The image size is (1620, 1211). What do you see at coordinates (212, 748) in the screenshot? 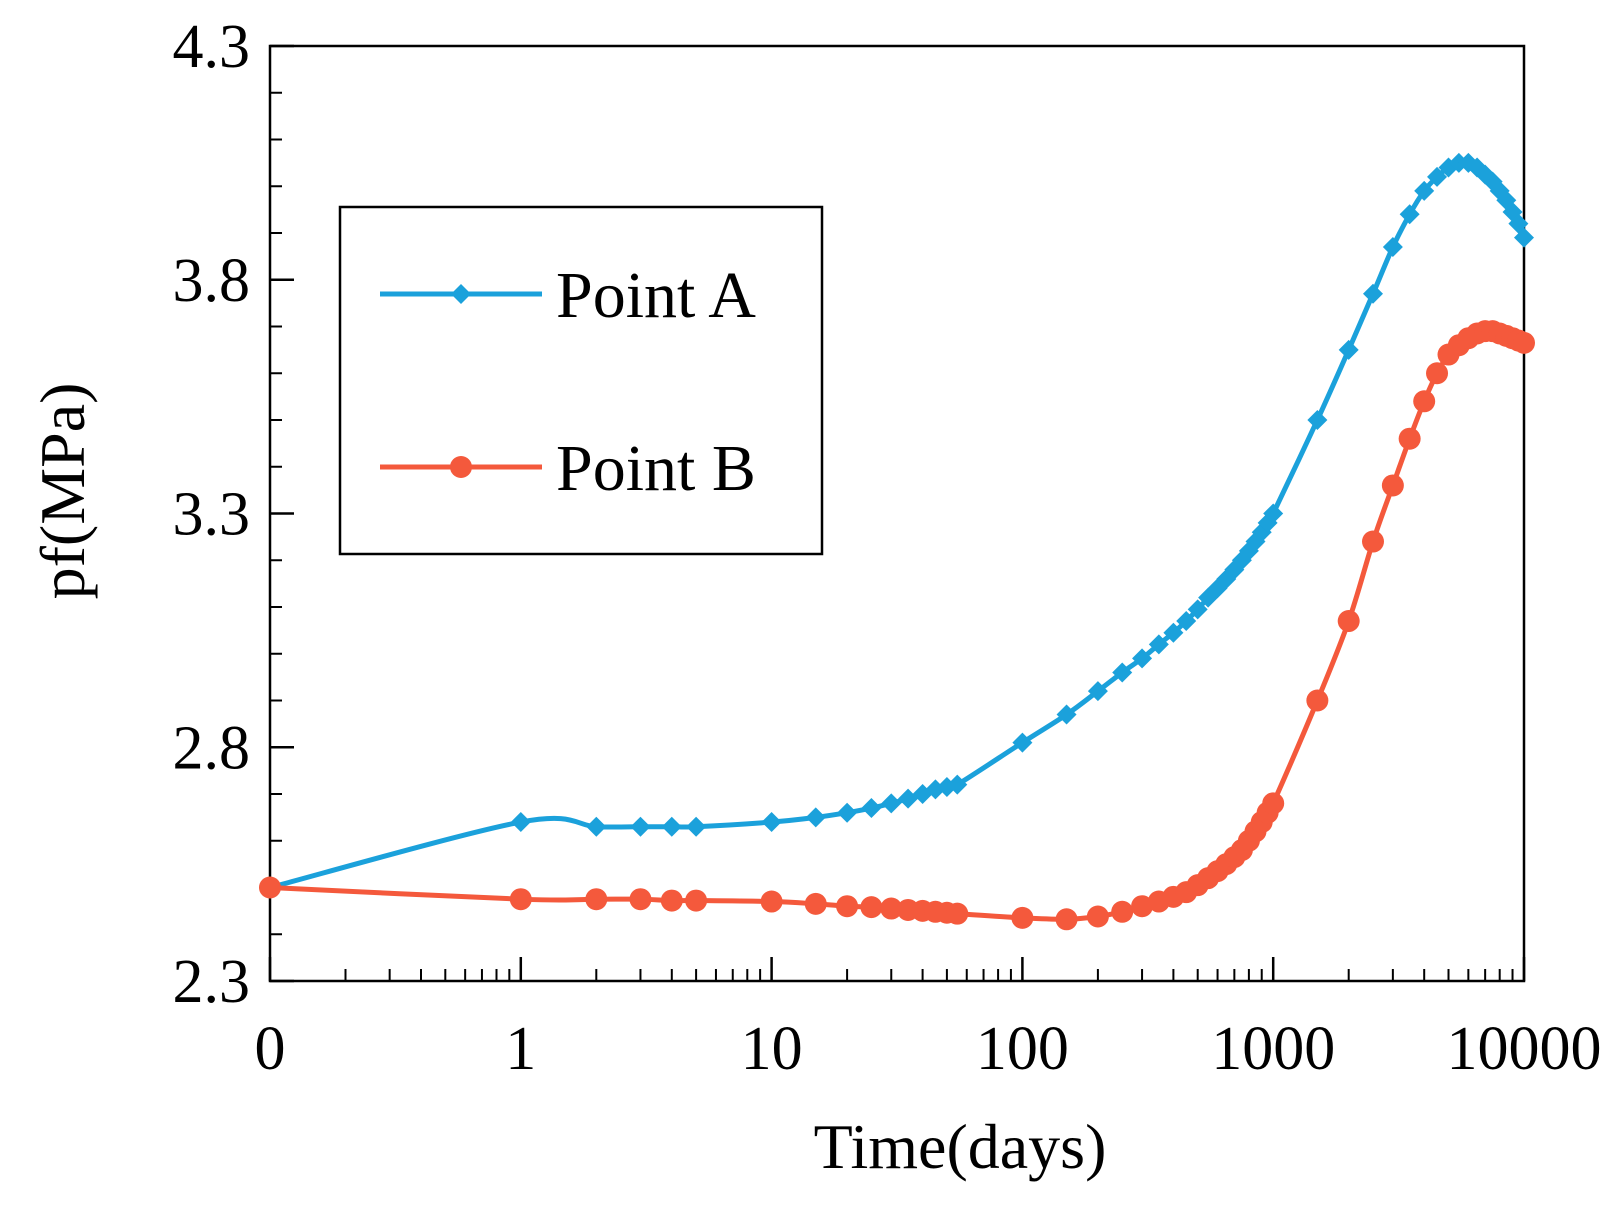
I see `y-tick-label: 2.8` at bounding box center [212, 748].